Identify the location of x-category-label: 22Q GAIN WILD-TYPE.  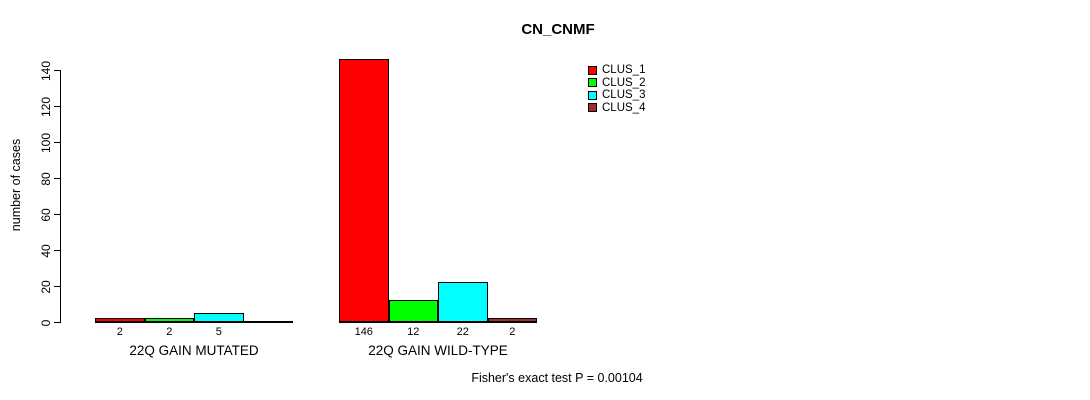
(438, 350).